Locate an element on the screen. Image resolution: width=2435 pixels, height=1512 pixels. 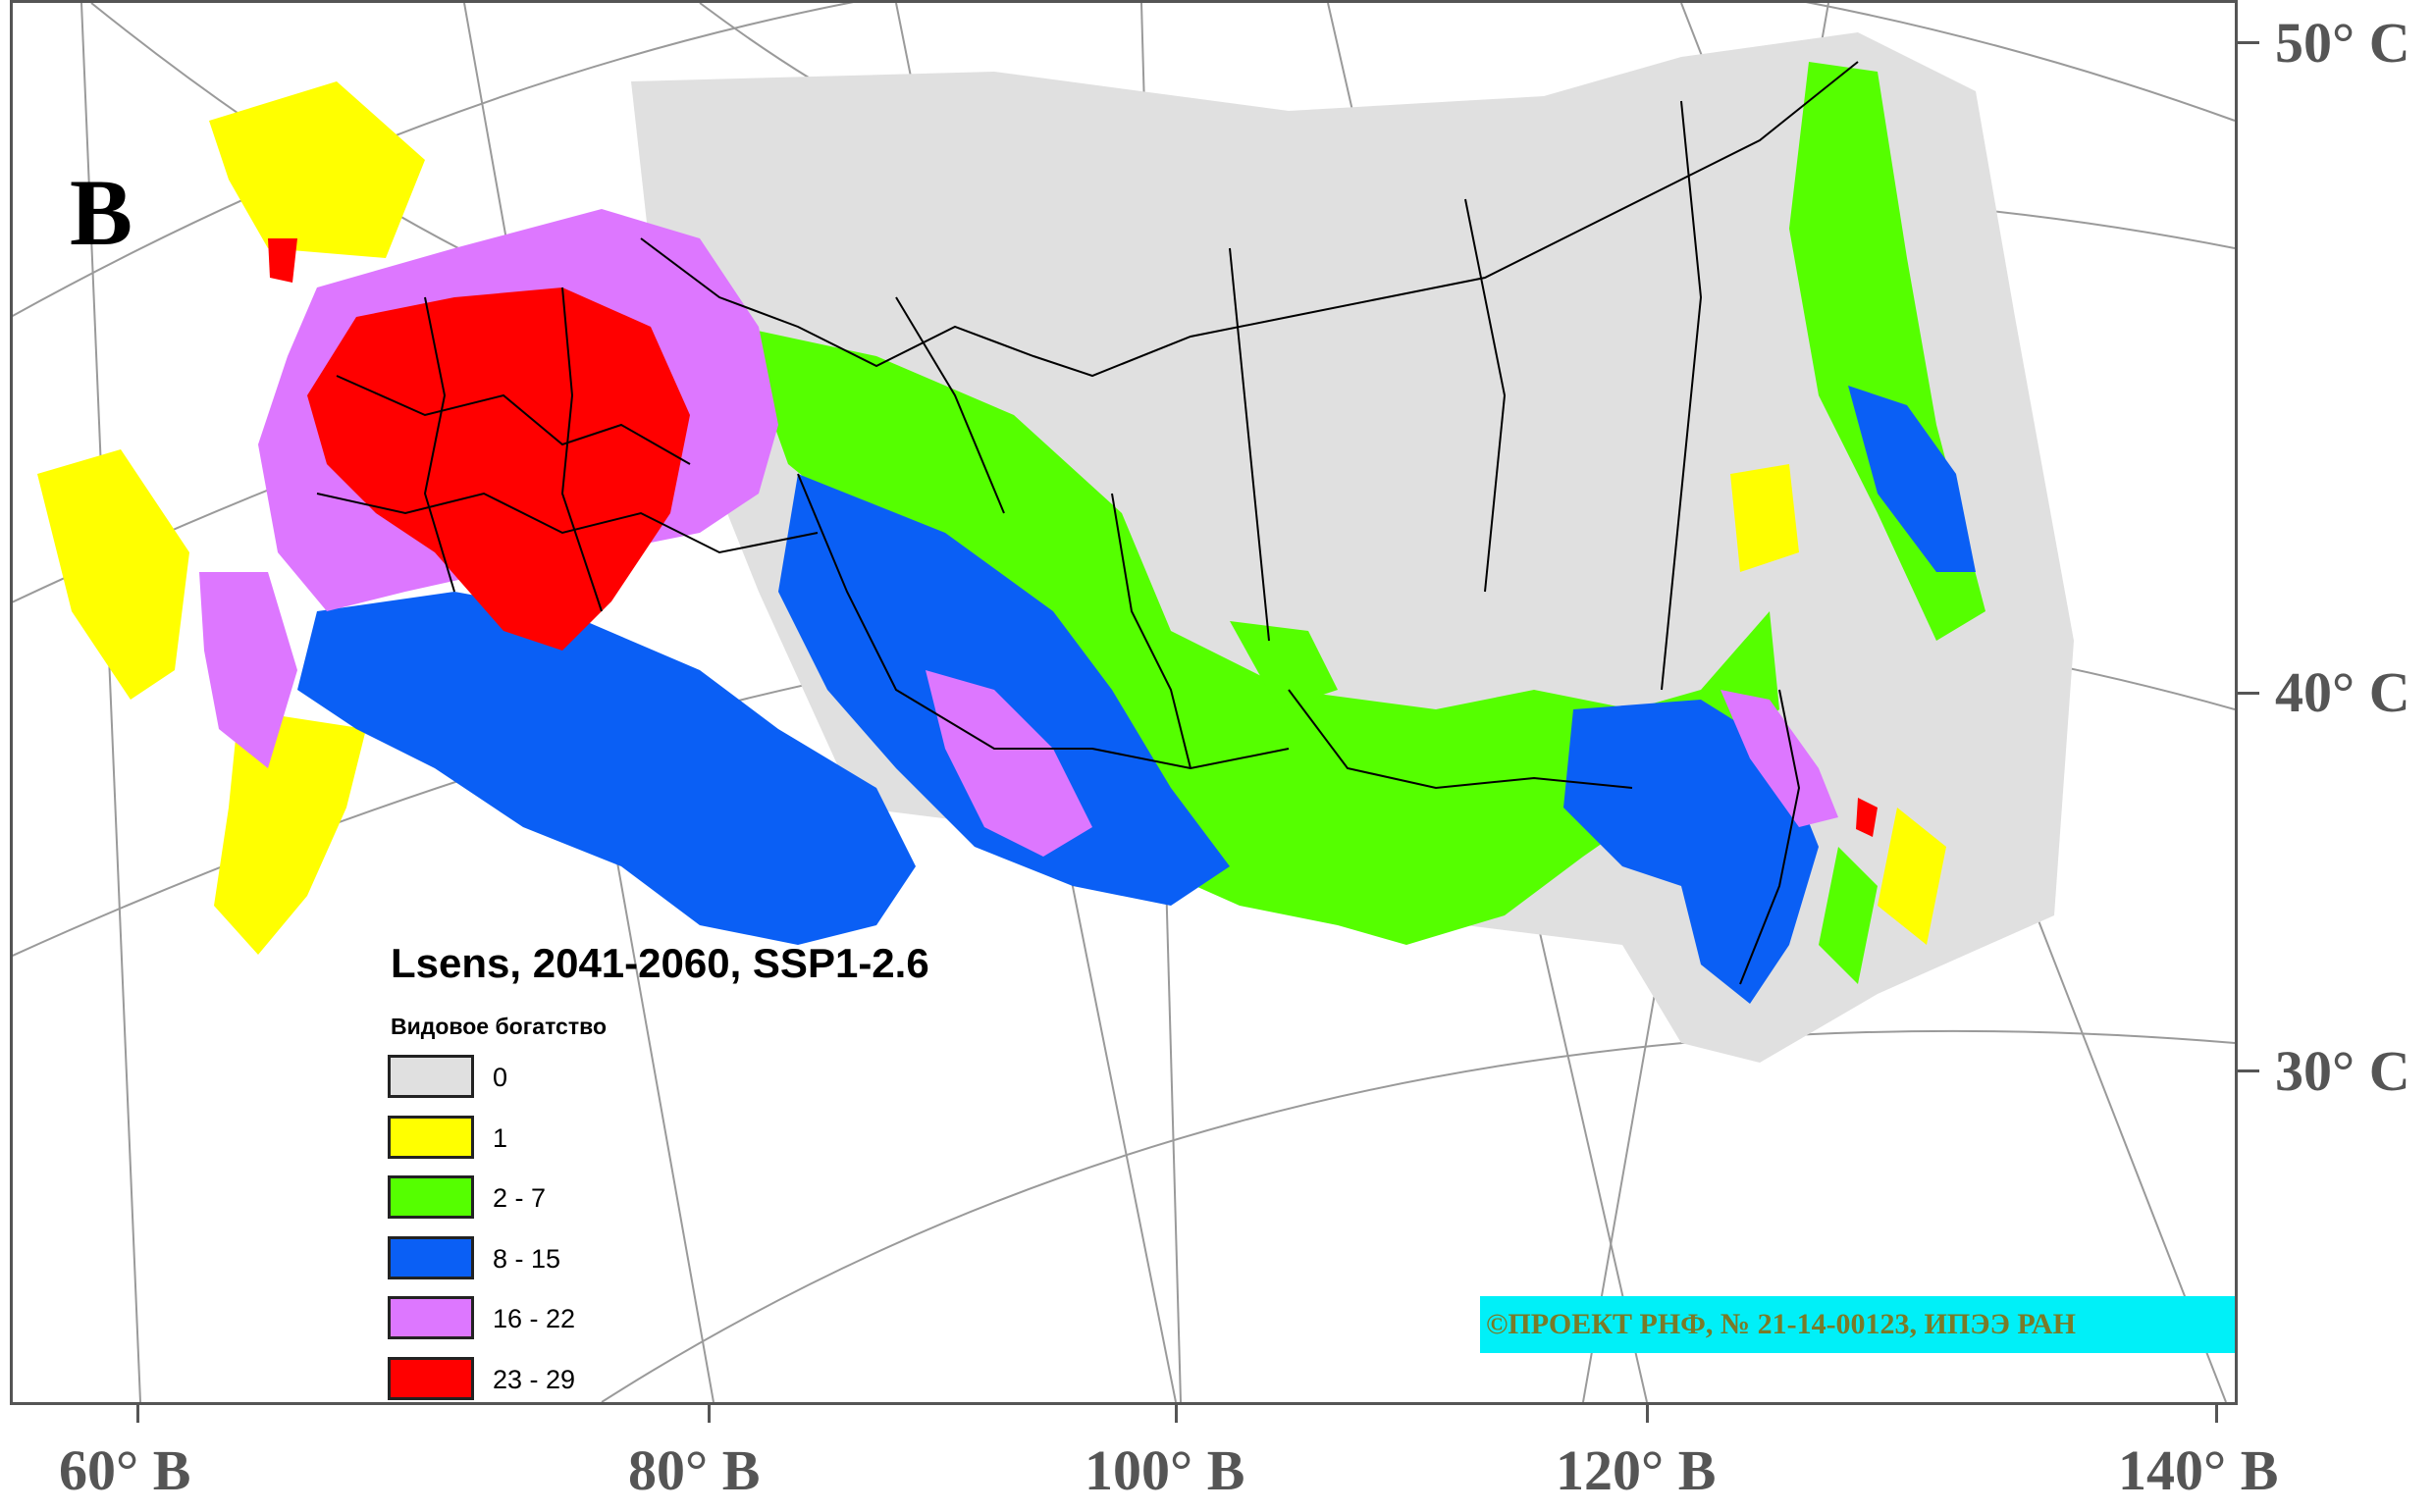
legend-label: 23 - 29 is located at coordinates (535, 1379).